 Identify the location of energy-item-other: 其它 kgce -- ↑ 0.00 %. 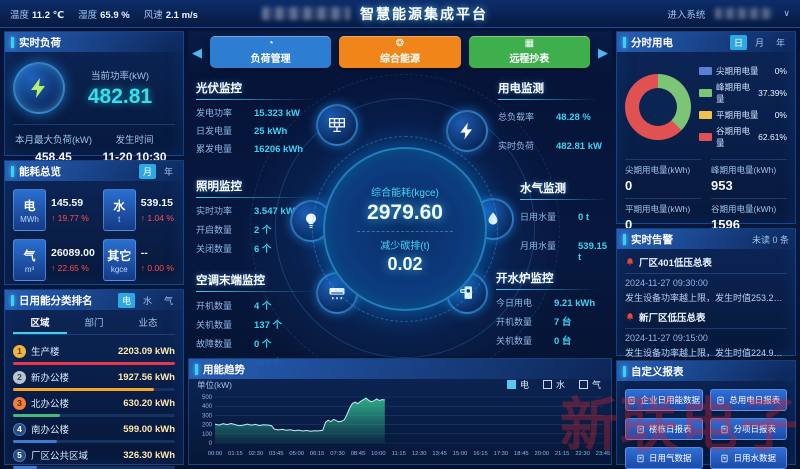
(138, 260).